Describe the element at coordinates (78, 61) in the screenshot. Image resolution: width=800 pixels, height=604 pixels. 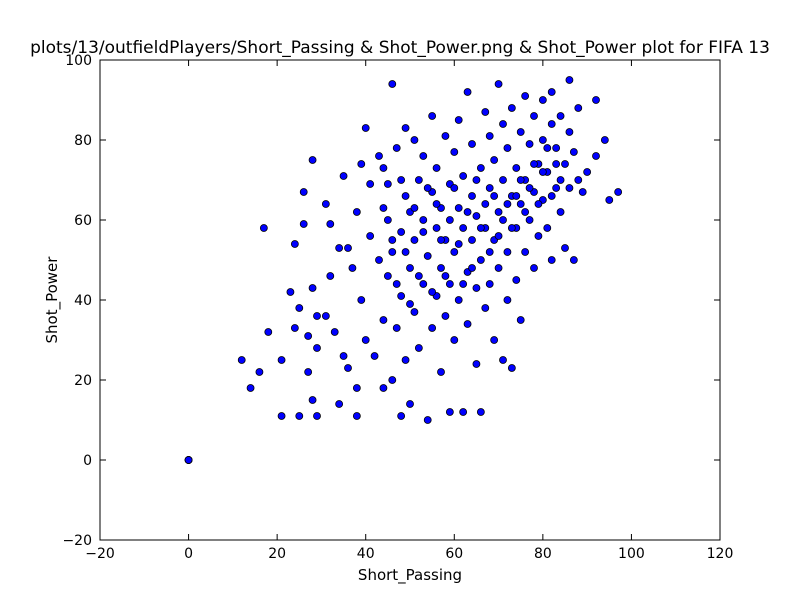
I see `y-tick-label: 100` at that location.